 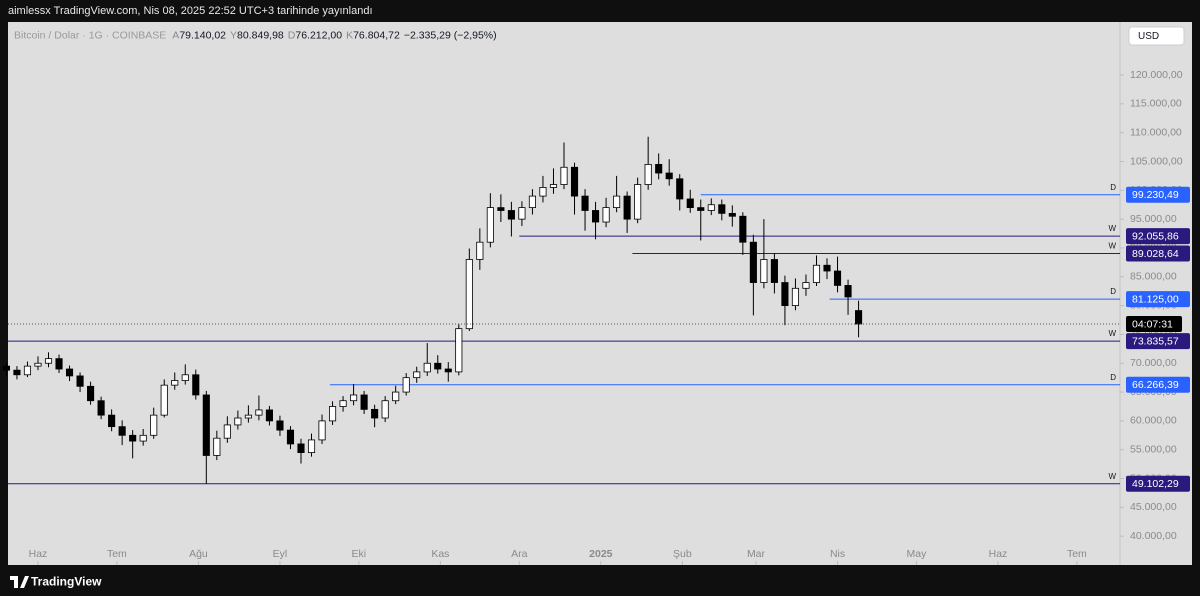 What do you see at coordinates (1153, 449) in the screenshot?
I see `y-tick-label: 55.000,00` at bounding box center [1153, 449].